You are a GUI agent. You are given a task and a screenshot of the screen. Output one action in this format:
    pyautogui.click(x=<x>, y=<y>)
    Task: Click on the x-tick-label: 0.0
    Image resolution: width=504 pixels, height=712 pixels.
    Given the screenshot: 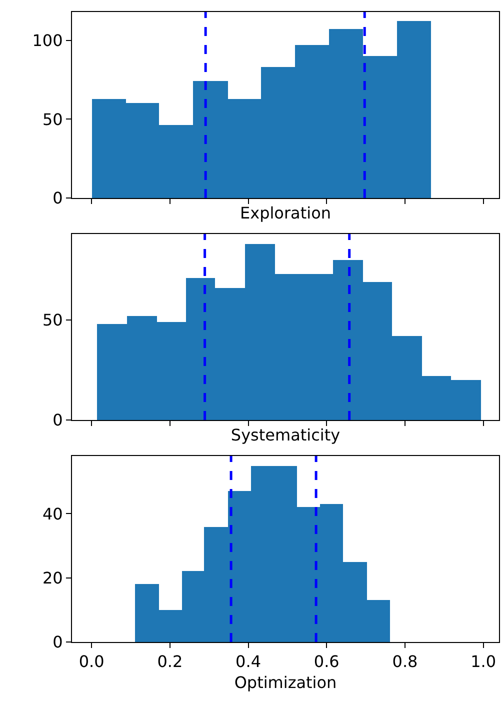 What is the action you would take?
    pyautogui.click(x=91, y=662)
    